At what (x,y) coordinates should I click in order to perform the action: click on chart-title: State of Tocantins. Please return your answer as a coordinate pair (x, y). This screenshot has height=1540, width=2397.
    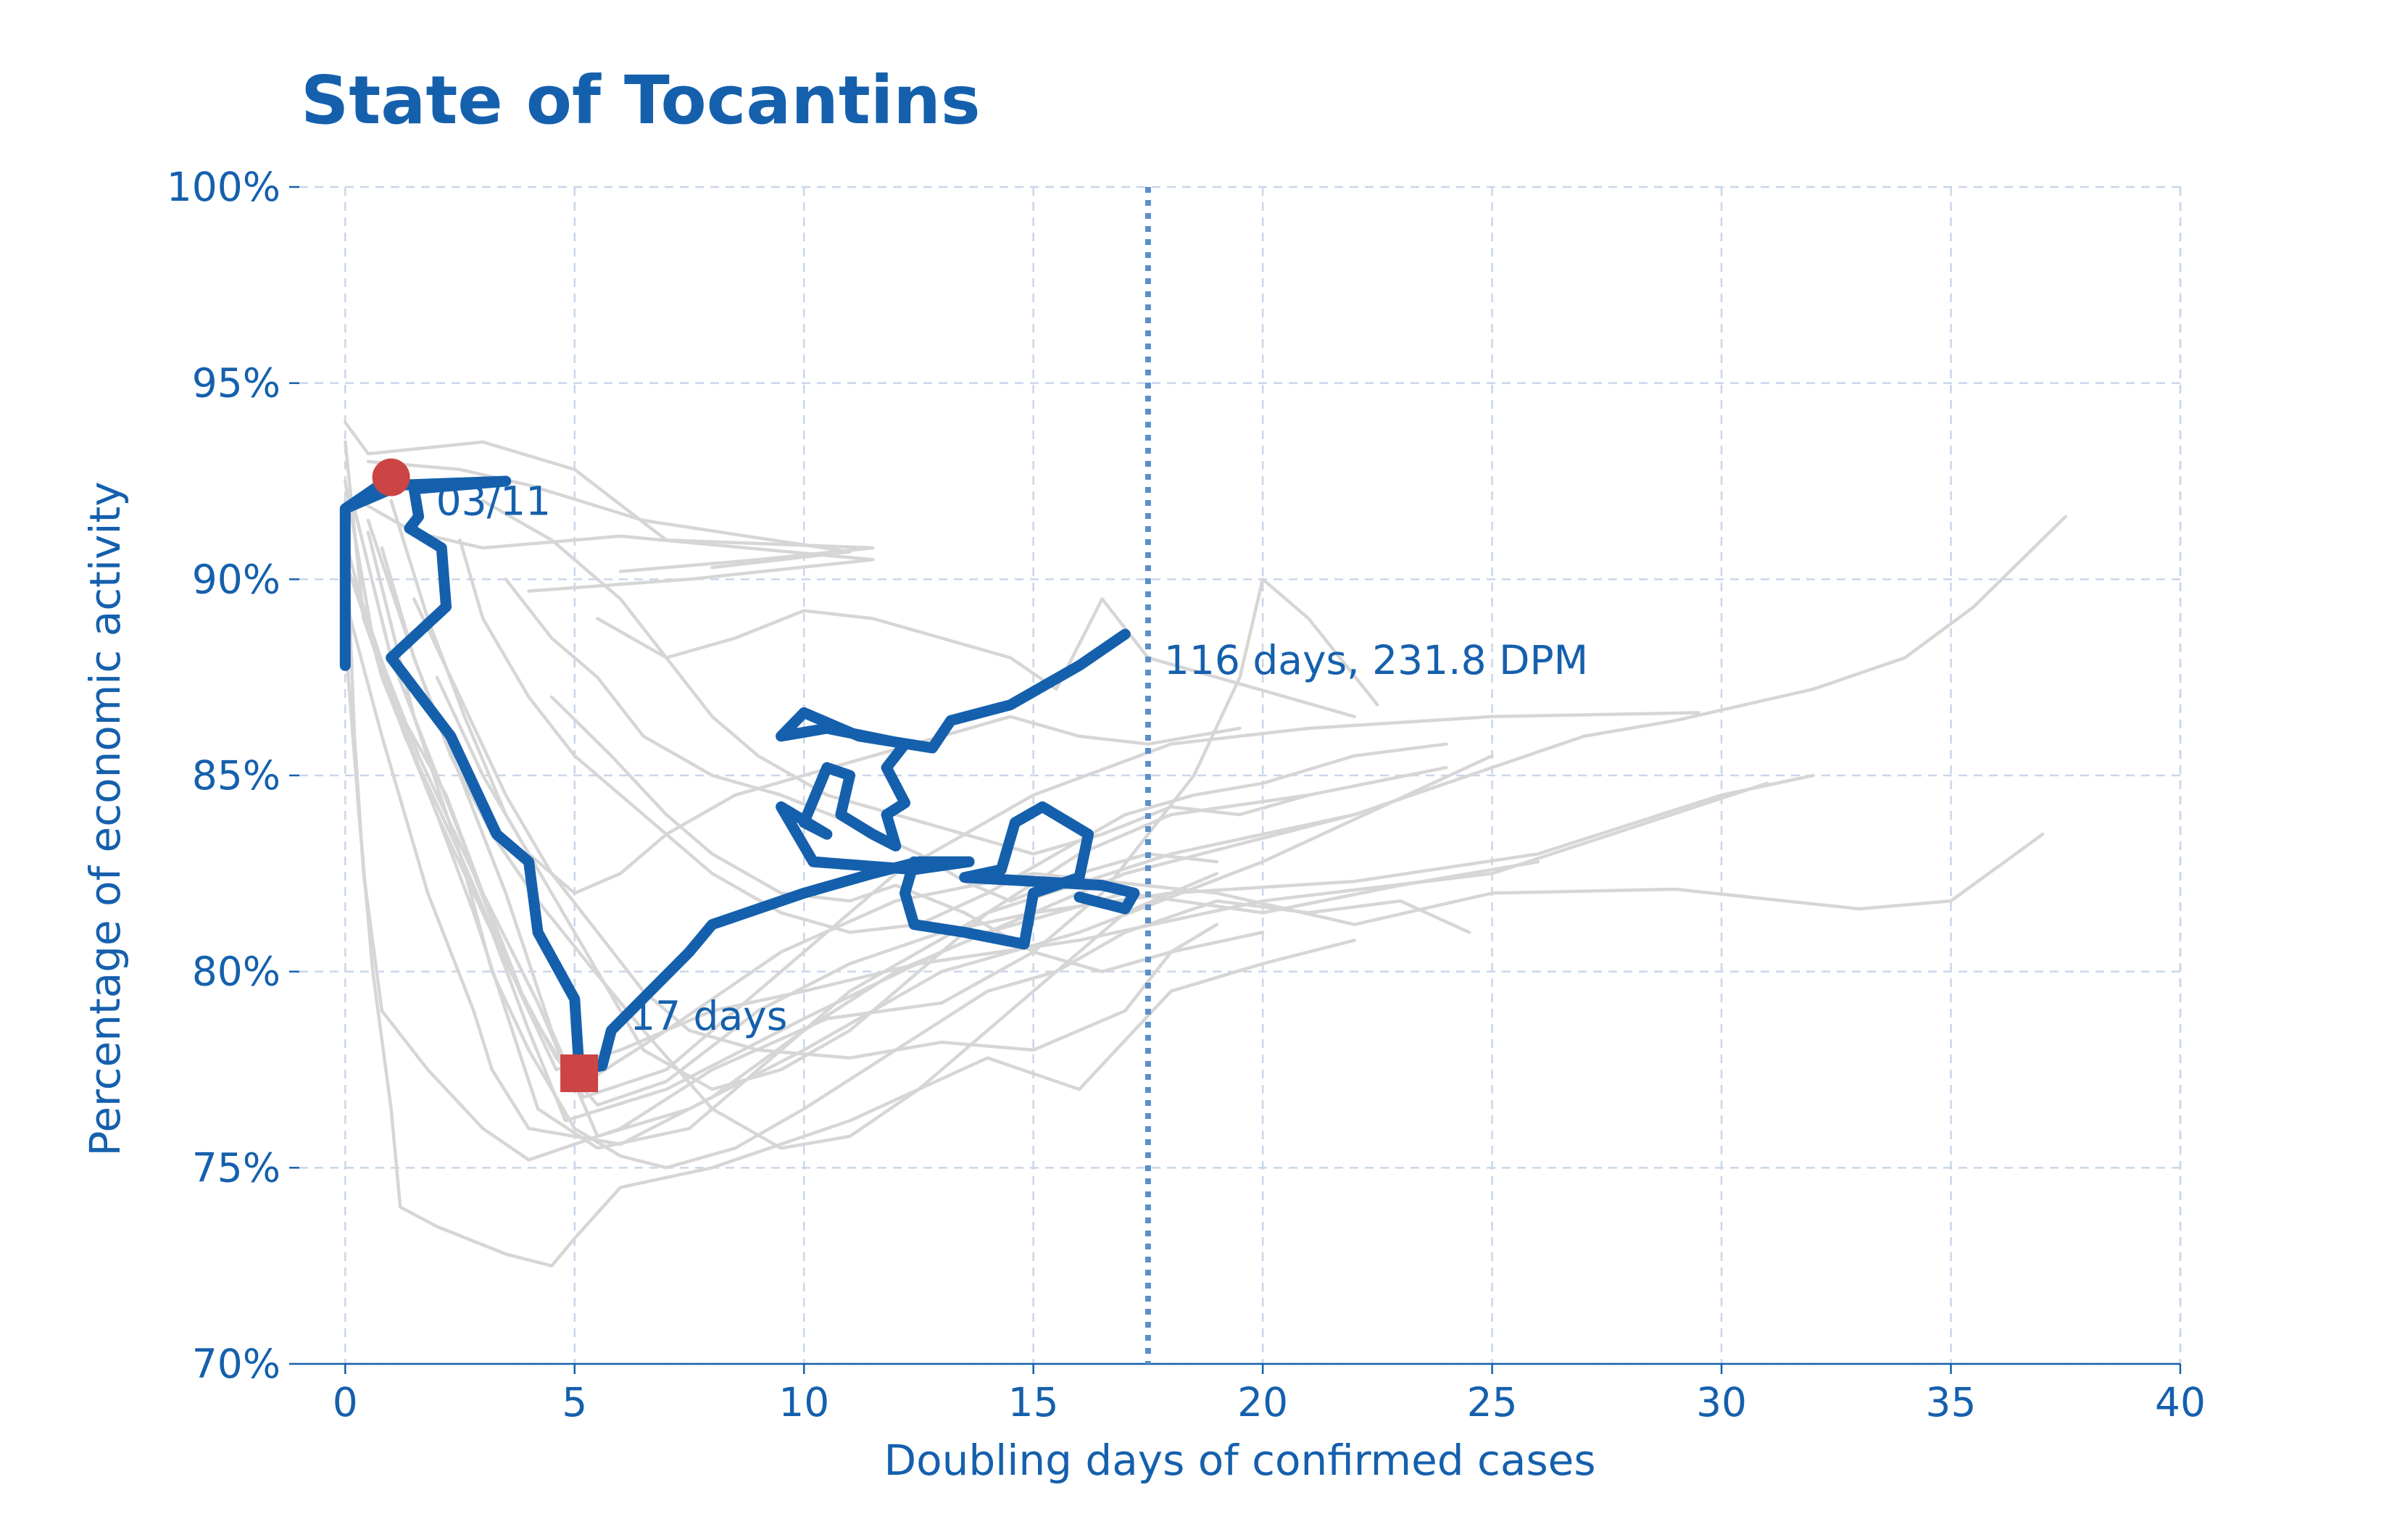
    Looking at the image, I should click on (641, 100).